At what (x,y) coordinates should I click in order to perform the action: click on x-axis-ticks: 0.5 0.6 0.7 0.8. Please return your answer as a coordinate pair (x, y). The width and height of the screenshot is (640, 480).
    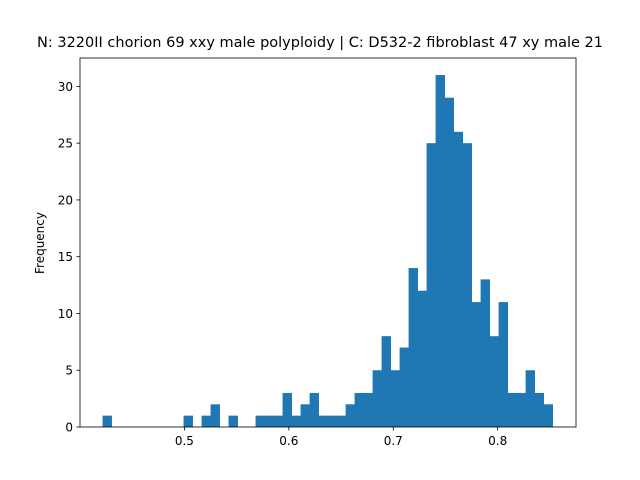
    Looking at the image, I should click on (341, 437).